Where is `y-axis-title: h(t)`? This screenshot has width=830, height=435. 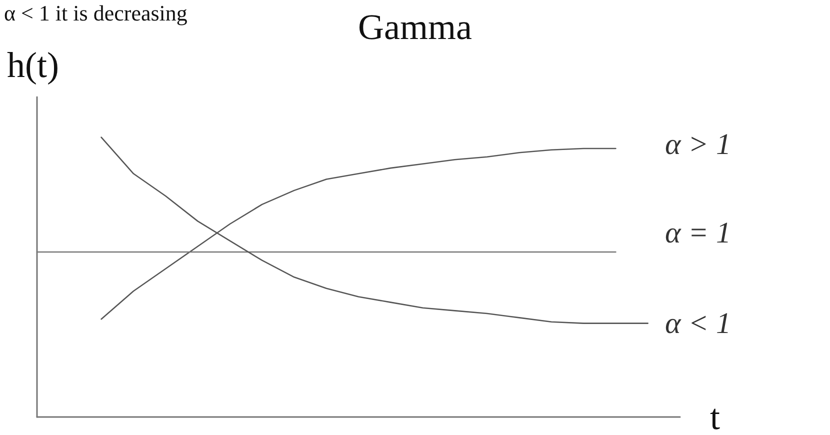
y-axis-title: h(t) is located at coordinates (33, 65).